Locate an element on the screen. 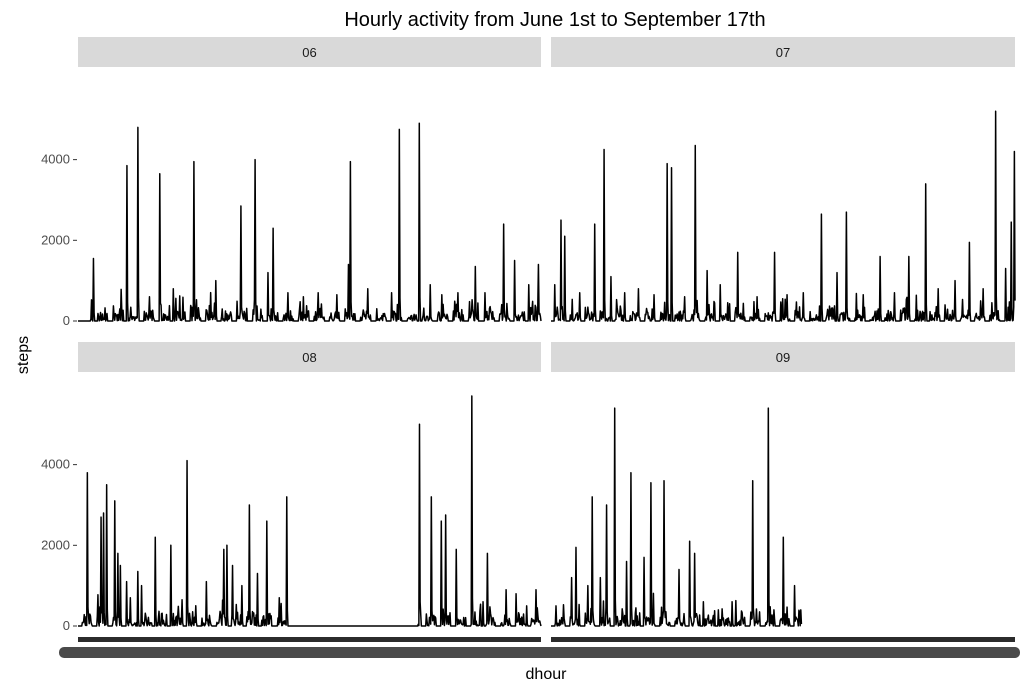  facet-strip-label-07: 07 is located at coordinates (783, 52).